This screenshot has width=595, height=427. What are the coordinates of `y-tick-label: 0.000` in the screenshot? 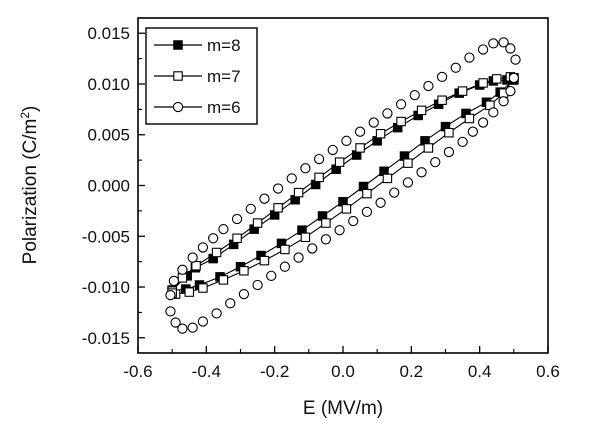 It's located at (108, 186).